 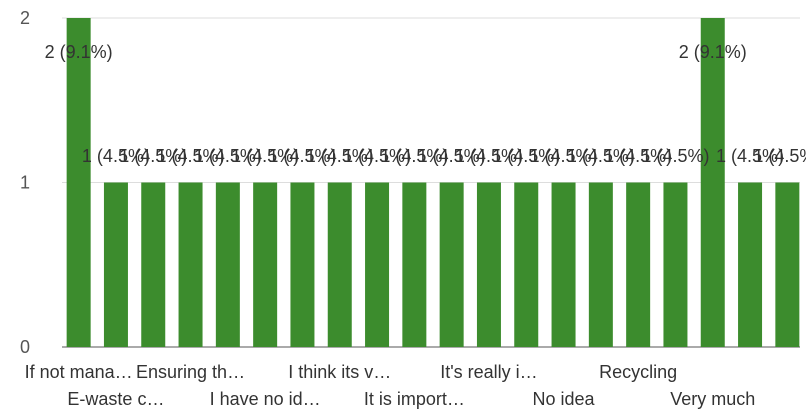 I want to click on y-tick-label: 2, so click(x=25, y=18).